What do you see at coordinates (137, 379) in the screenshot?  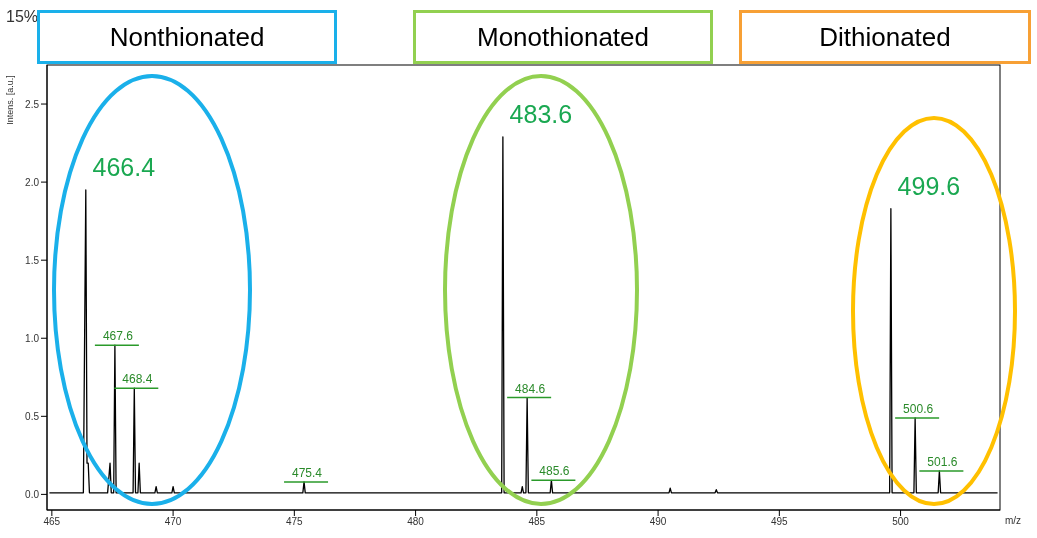 I see `annotation: 468.4` at bounding box center [137, 379].